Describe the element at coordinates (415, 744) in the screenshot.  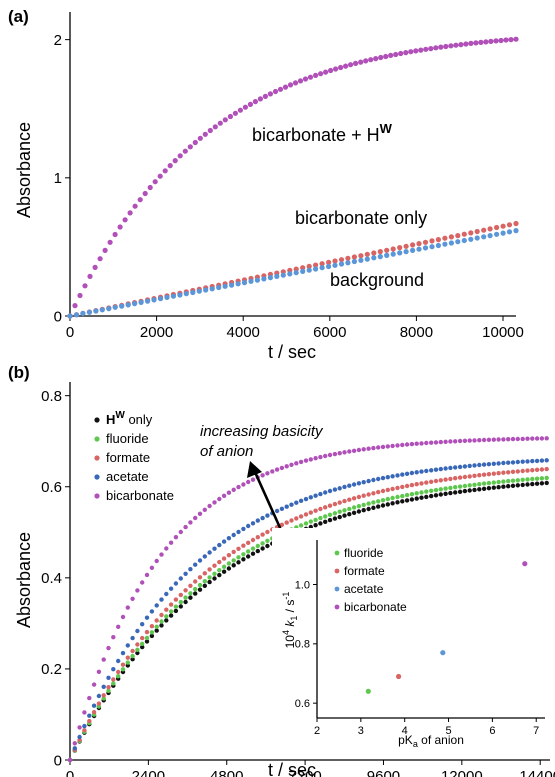
I see `inset-x-label-sub: a` at that location.